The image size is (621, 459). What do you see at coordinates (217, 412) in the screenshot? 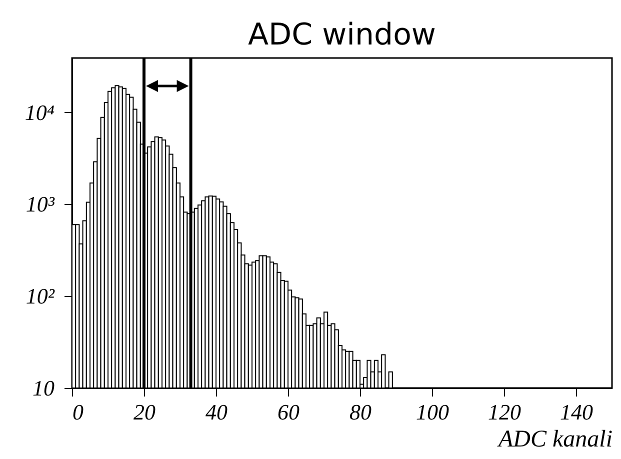
I see `x-tick-label: 40` at bounding box center [217, 412].